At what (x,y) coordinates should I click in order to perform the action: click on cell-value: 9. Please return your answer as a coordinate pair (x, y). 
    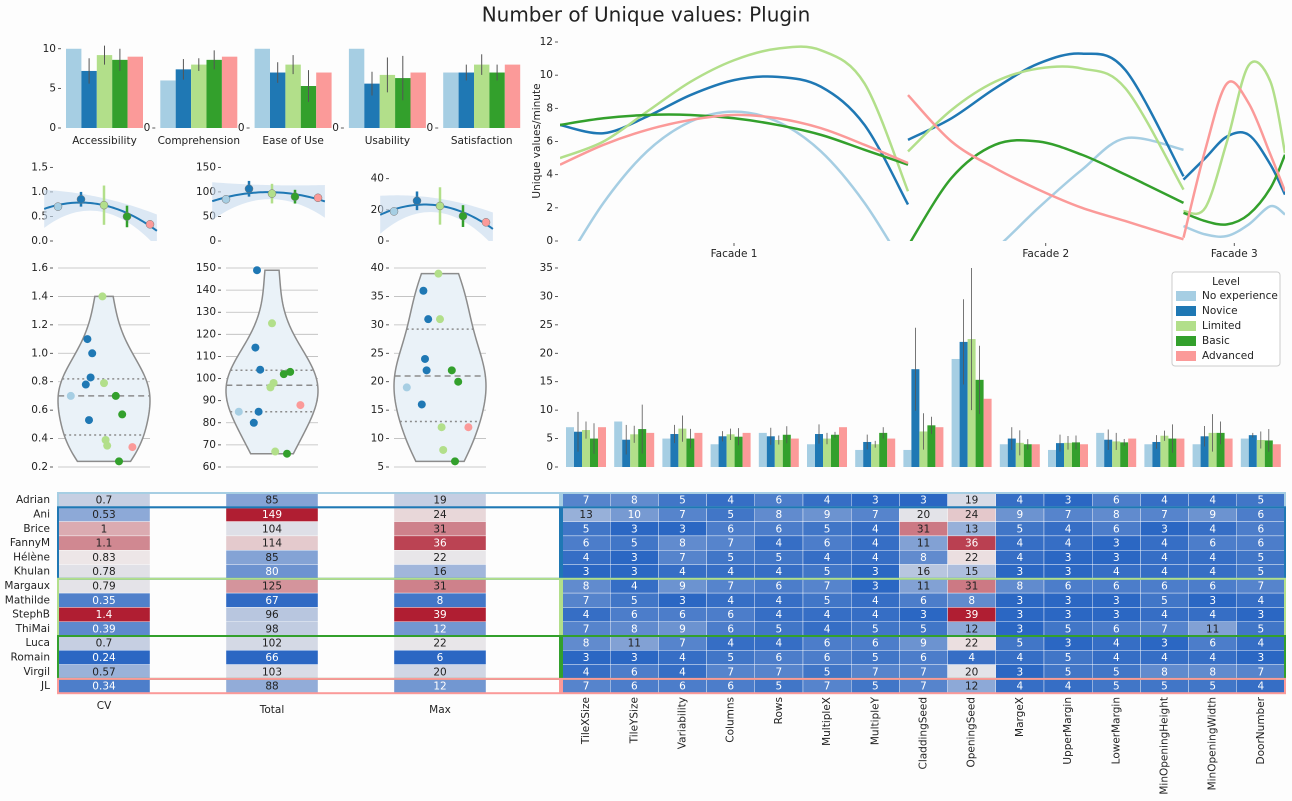
    Looking at the image, I should click on (1212, 515).